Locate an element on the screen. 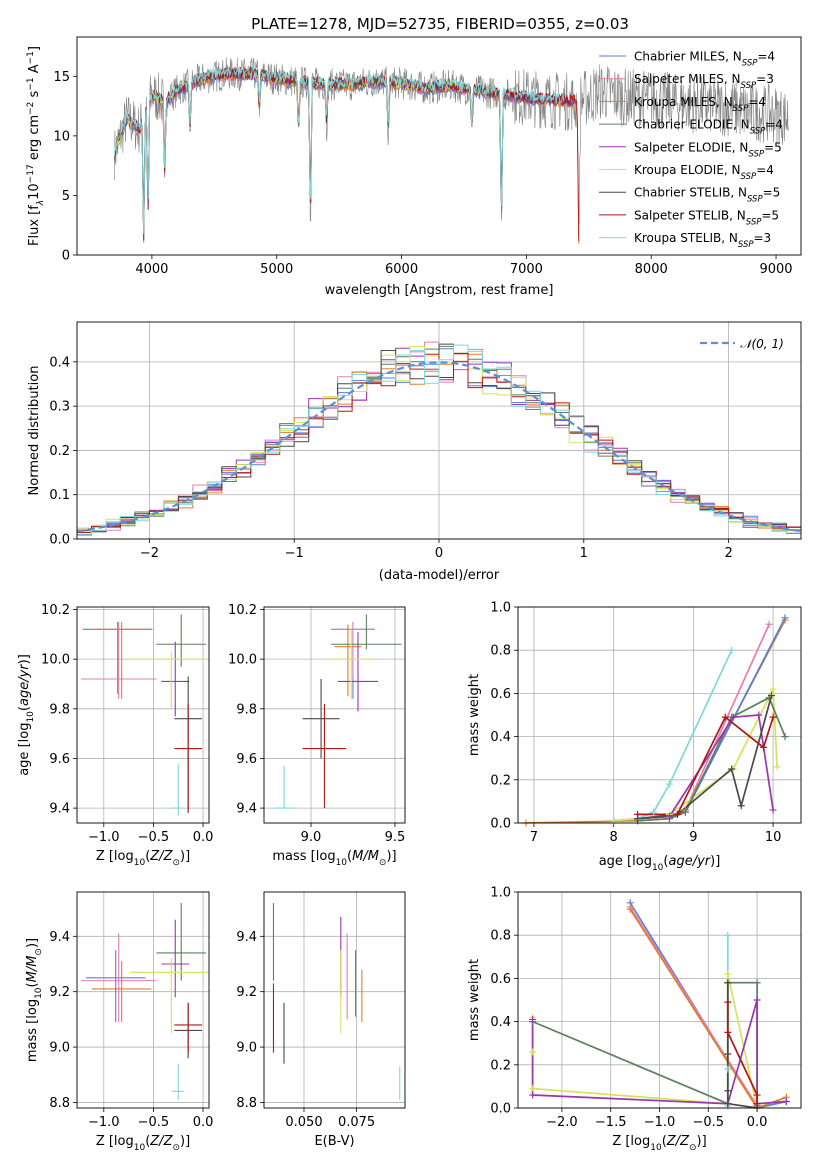 This screenshot has height=1170, width=819. legend-name: Salpeter MILES, N is located at coordinates (687, 79).